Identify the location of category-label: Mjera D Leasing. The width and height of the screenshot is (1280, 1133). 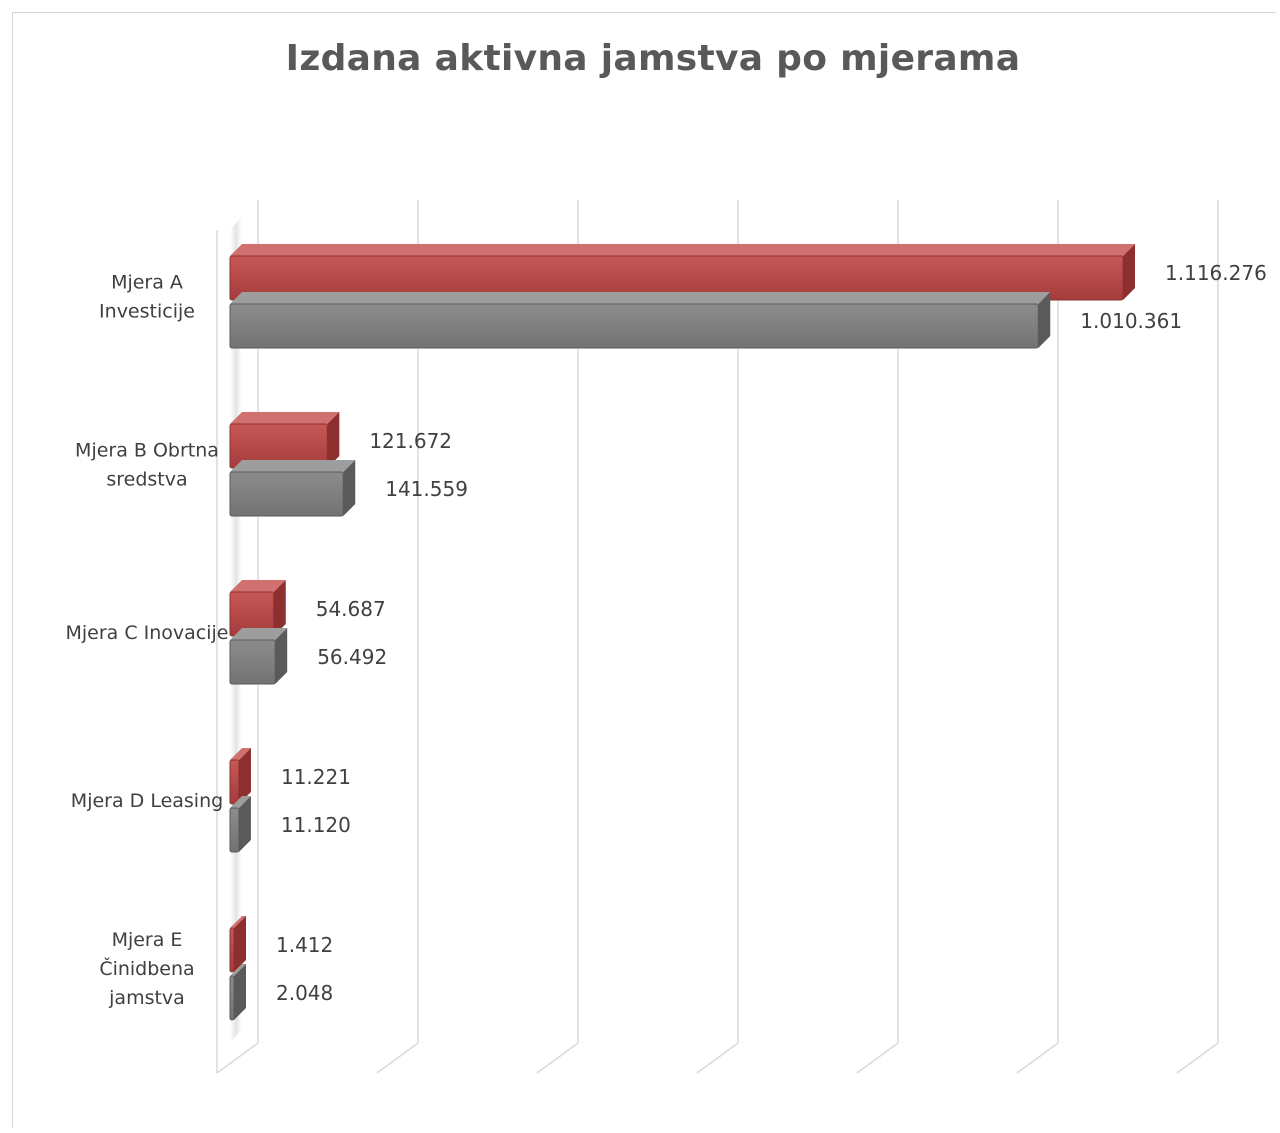
(147, 801).